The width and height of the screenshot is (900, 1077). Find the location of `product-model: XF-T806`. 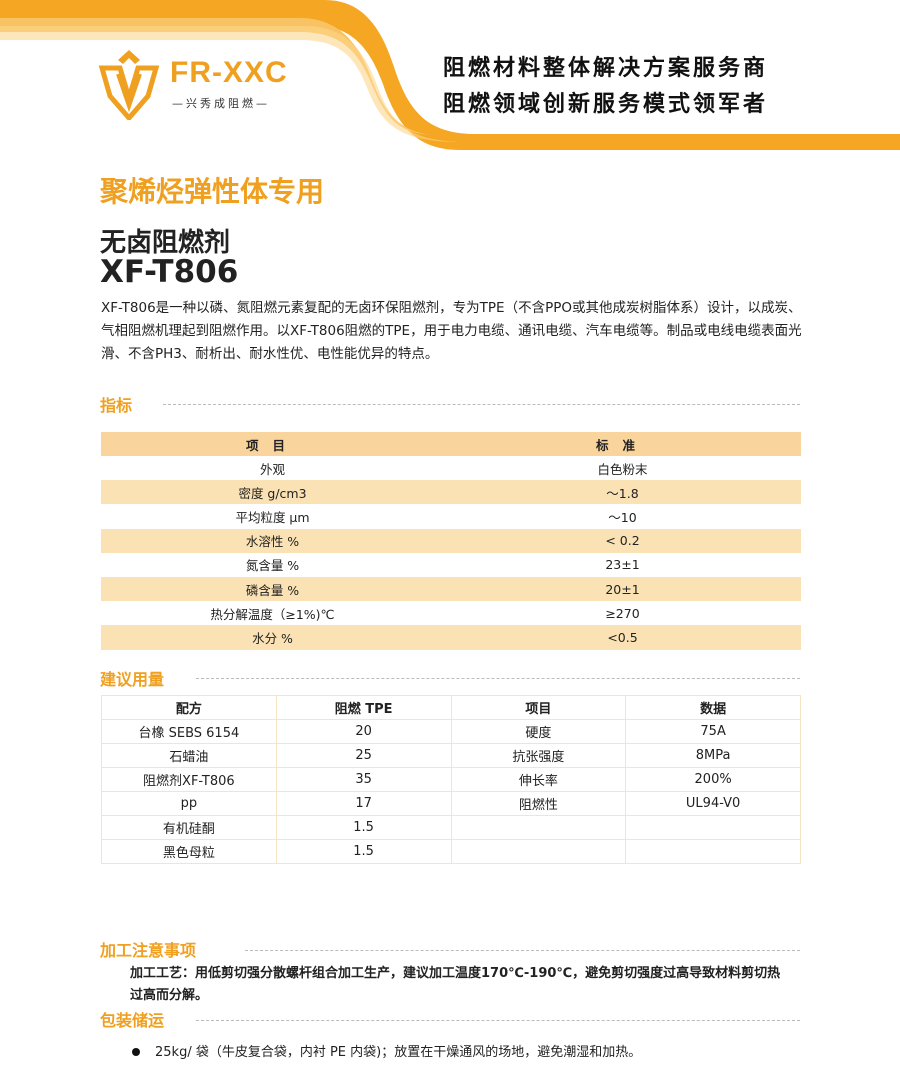

product-model: XF-T806 is located at coordinates (169, 272).